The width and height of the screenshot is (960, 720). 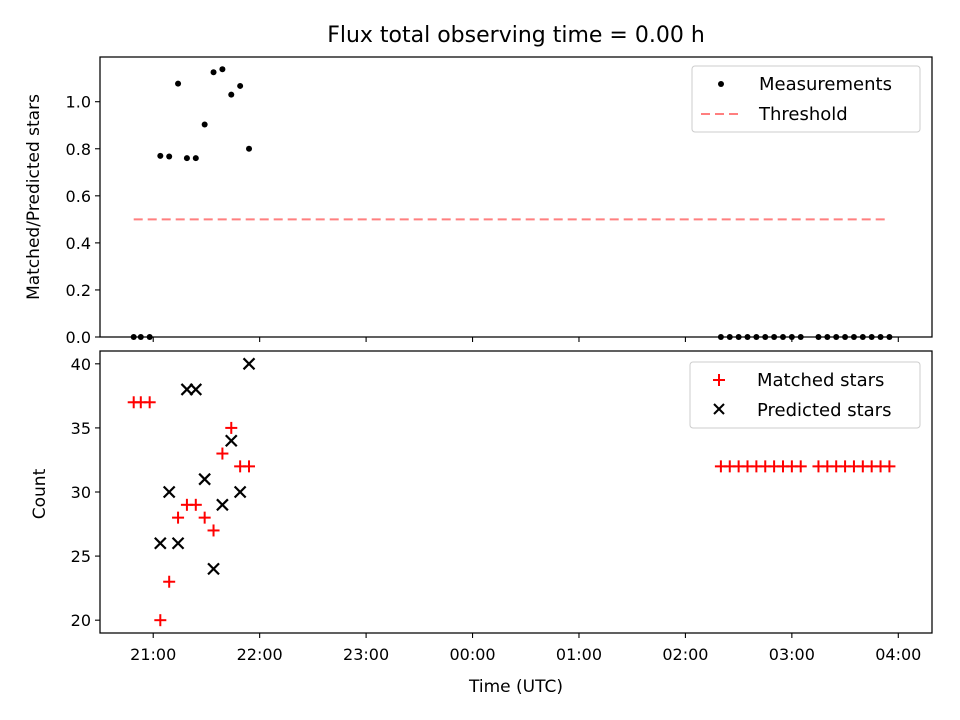 What do you see at coordinates (472, 654) in the screenshot?
I see `x-tick-label: 00:00` at bounding box center [472, 654].